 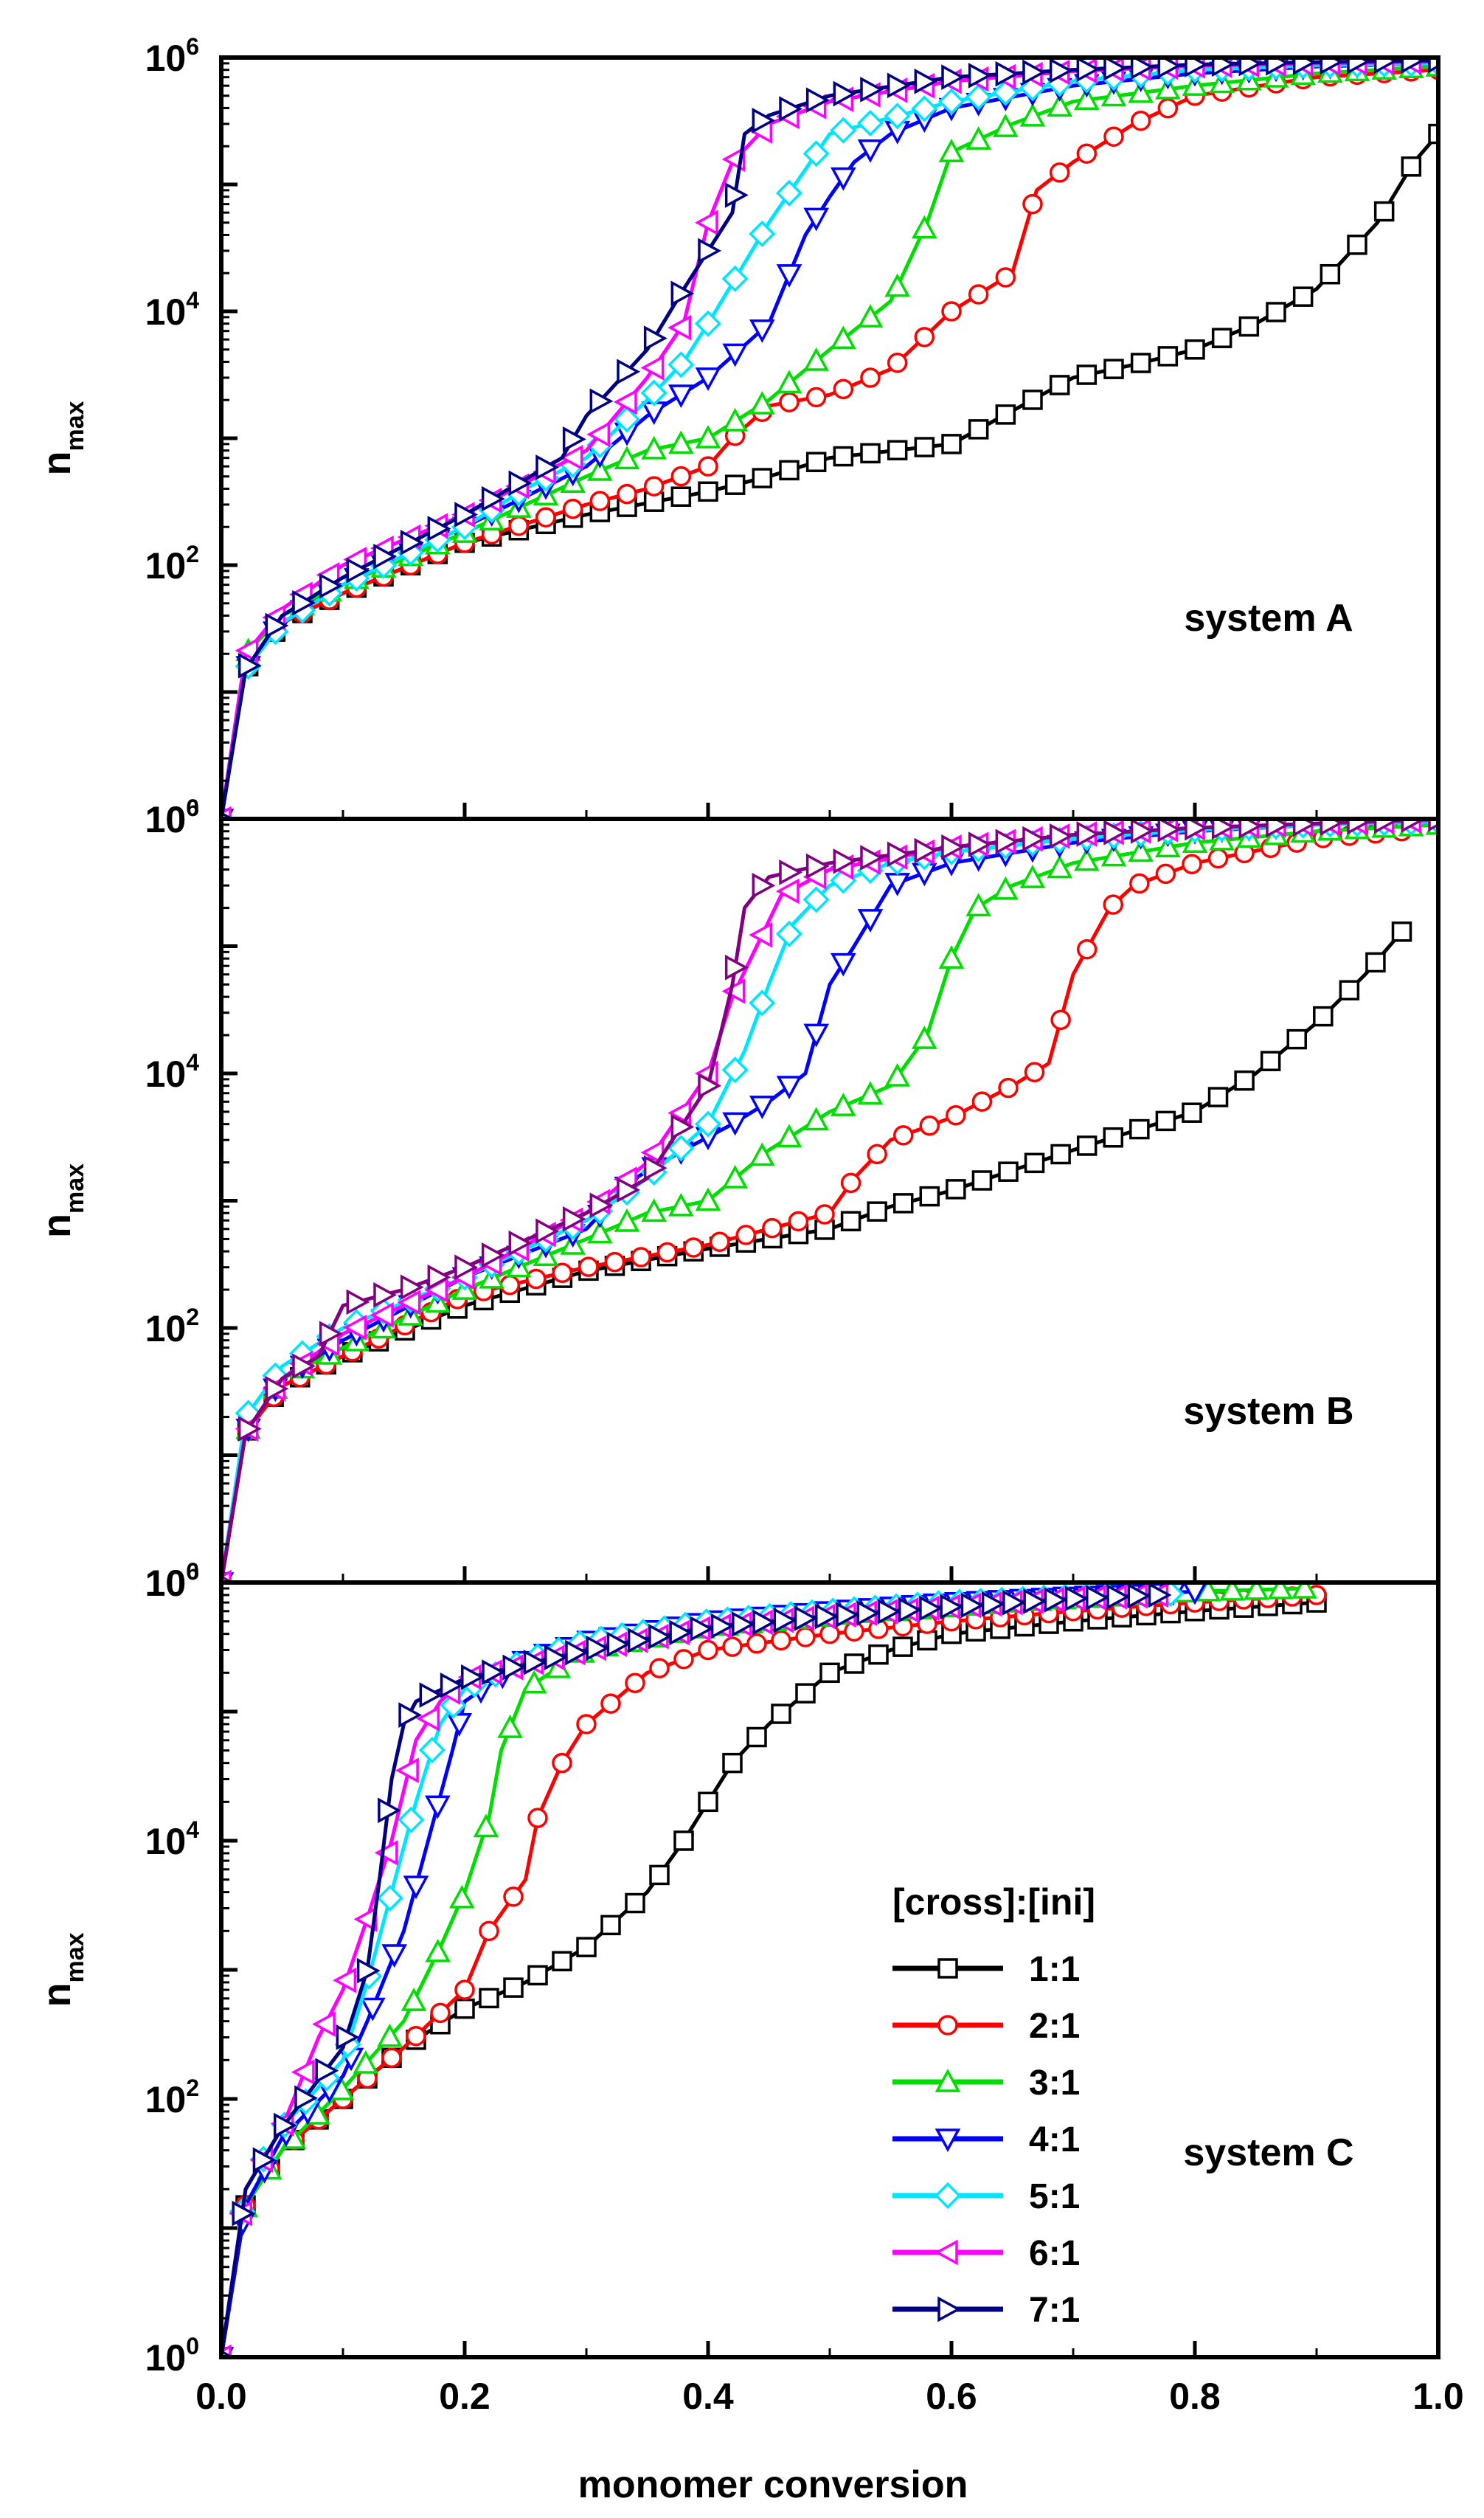 I want to click on legend-entry-7-1: 7:1, so click(x=986, y=2311).